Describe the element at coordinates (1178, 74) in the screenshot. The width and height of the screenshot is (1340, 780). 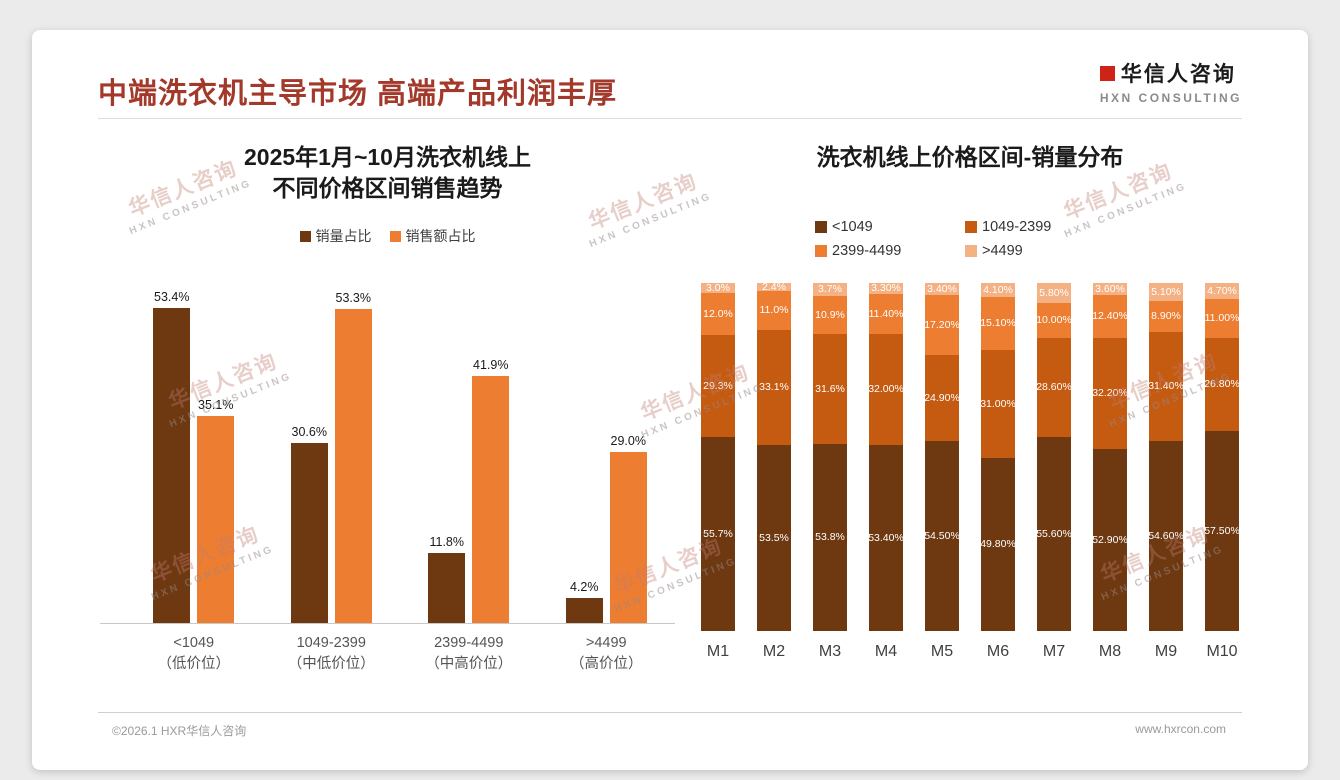
I see `logo-name: 华信人咨询` at that location.